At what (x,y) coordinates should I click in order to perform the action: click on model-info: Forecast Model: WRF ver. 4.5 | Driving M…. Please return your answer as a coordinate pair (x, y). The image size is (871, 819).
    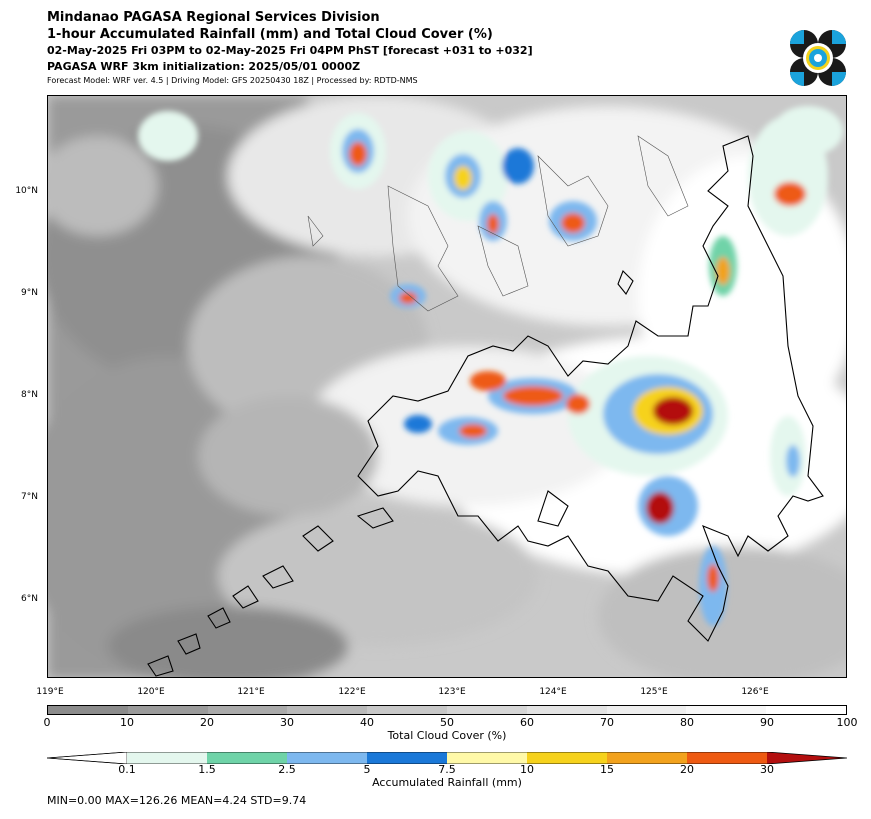
    Looking at the image, I should click on (232, 80).